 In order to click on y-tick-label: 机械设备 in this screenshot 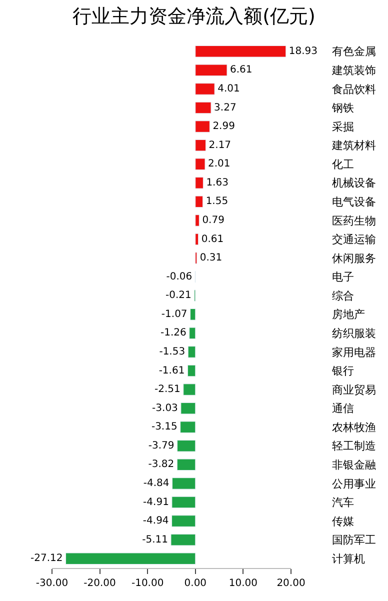, I will do `click(354, 183)`.